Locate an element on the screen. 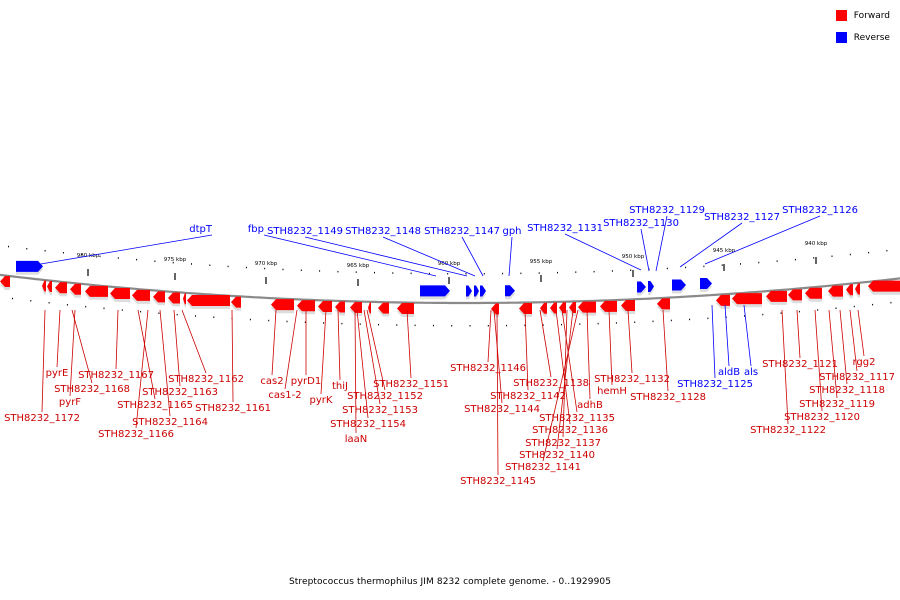 The height and width of the screenshot is (600, 900). reverse-gene-label-8: STH8232_1130 is located at coordinates (641, 223).